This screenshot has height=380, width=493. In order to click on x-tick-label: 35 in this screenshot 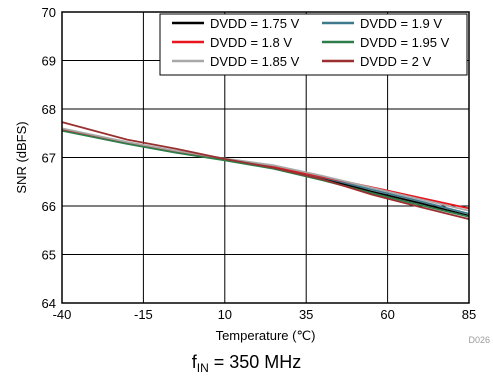, I will do `click(306, 314)`.